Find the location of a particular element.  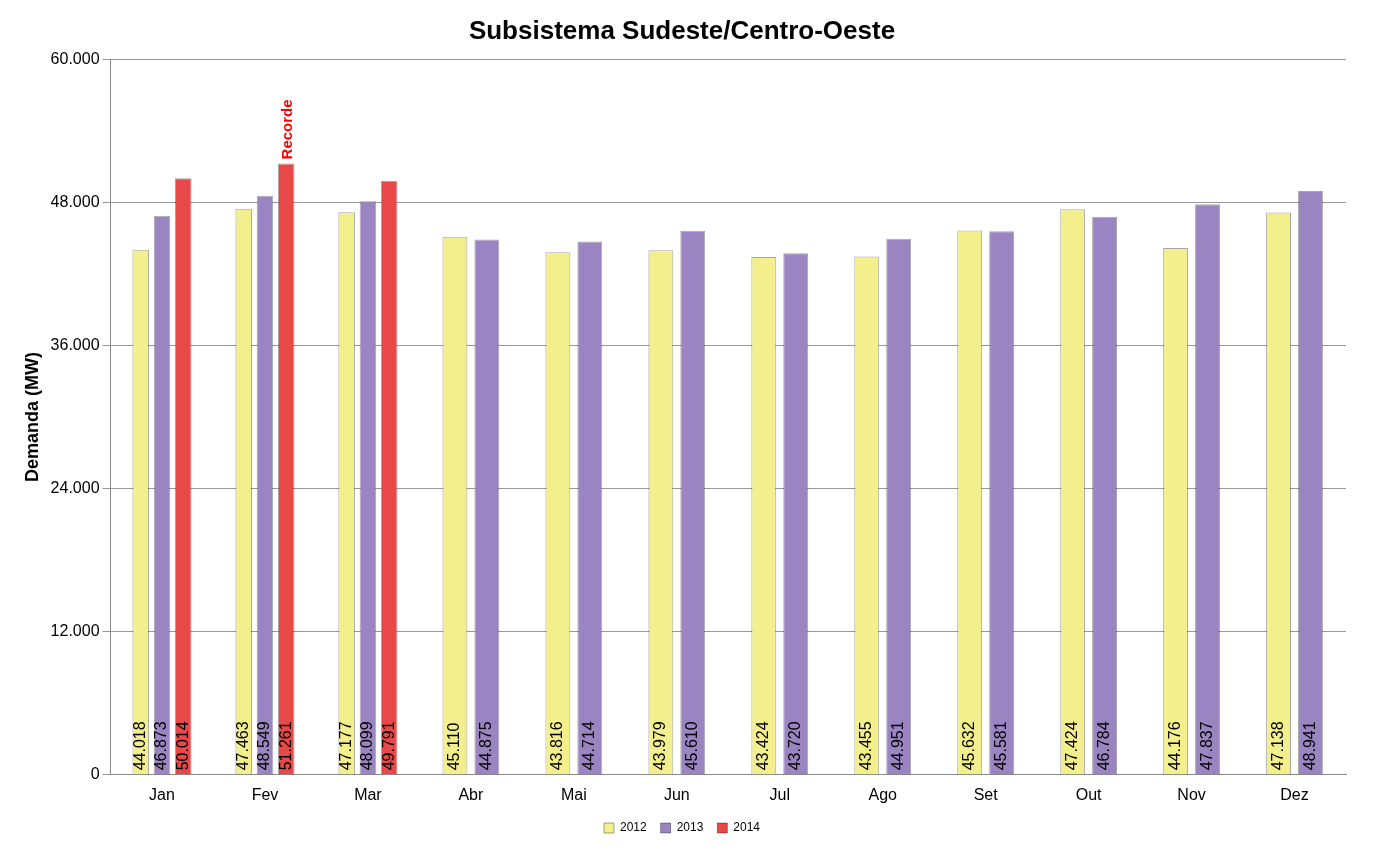

y-tick-label: 36.000 is located at coordinates (75, 344).